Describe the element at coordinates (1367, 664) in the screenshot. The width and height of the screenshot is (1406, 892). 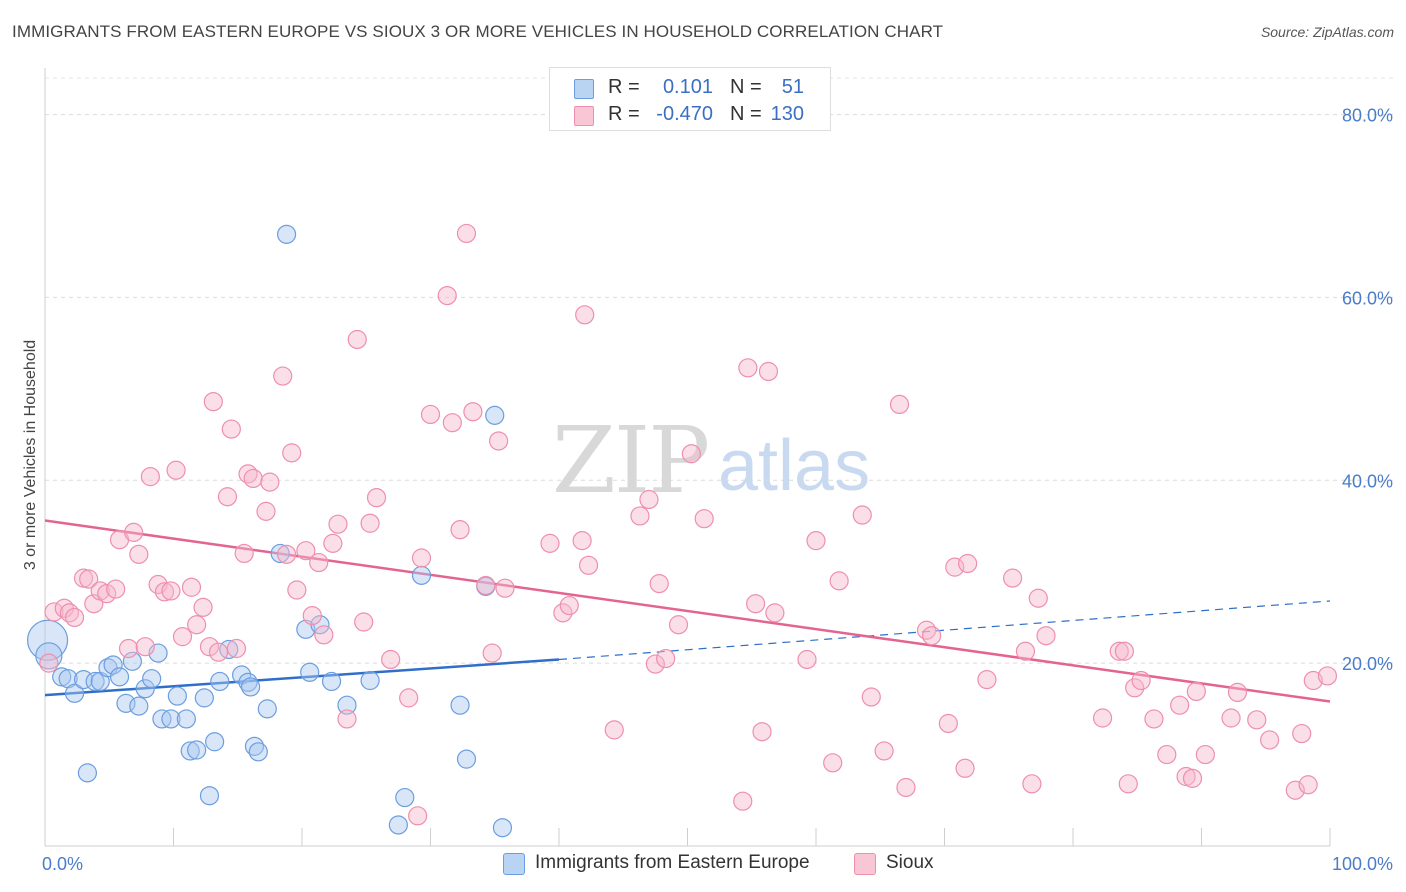
I see `y-tick-label: 20.0%` at that location.